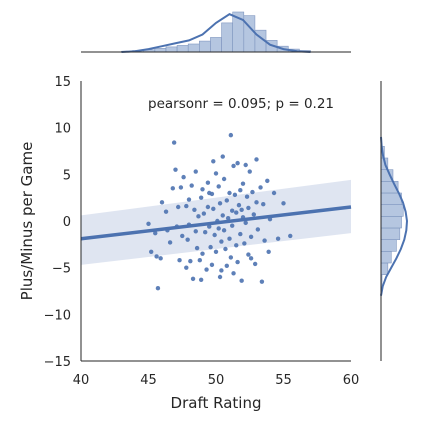 This screenshot has width=432, height=432. What do you see at coordinates (57, 362) in the screenshot?
I see `y-tick-label: −15` at bounding box center [57, 362].